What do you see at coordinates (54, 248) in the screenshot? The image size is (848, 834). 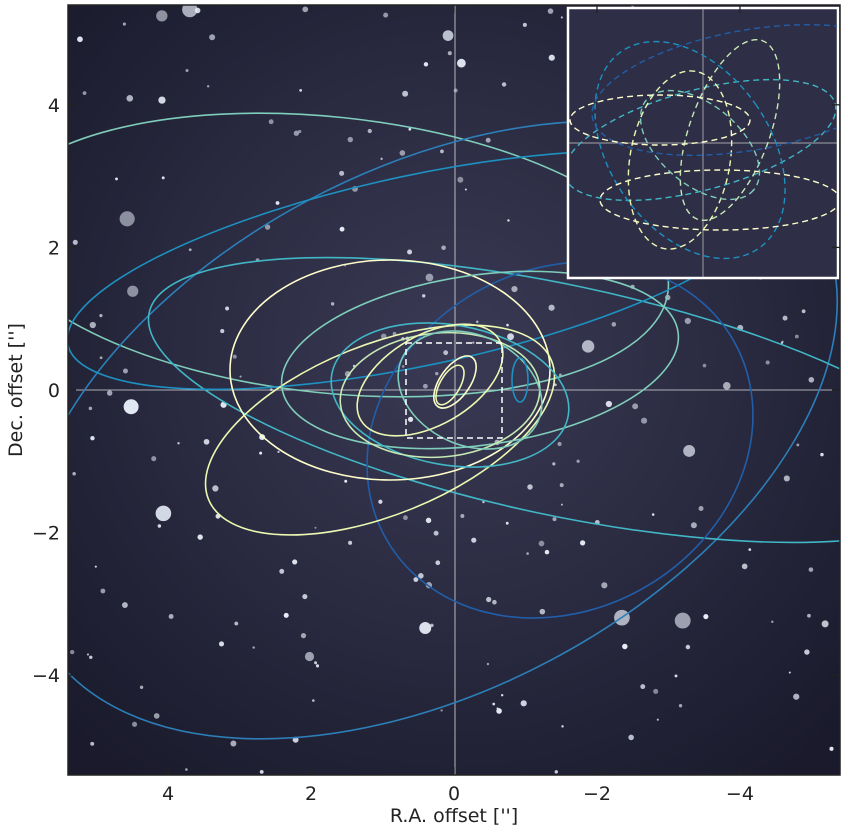 I see `y-tick-label: 2` at bounding box center [54, 248].